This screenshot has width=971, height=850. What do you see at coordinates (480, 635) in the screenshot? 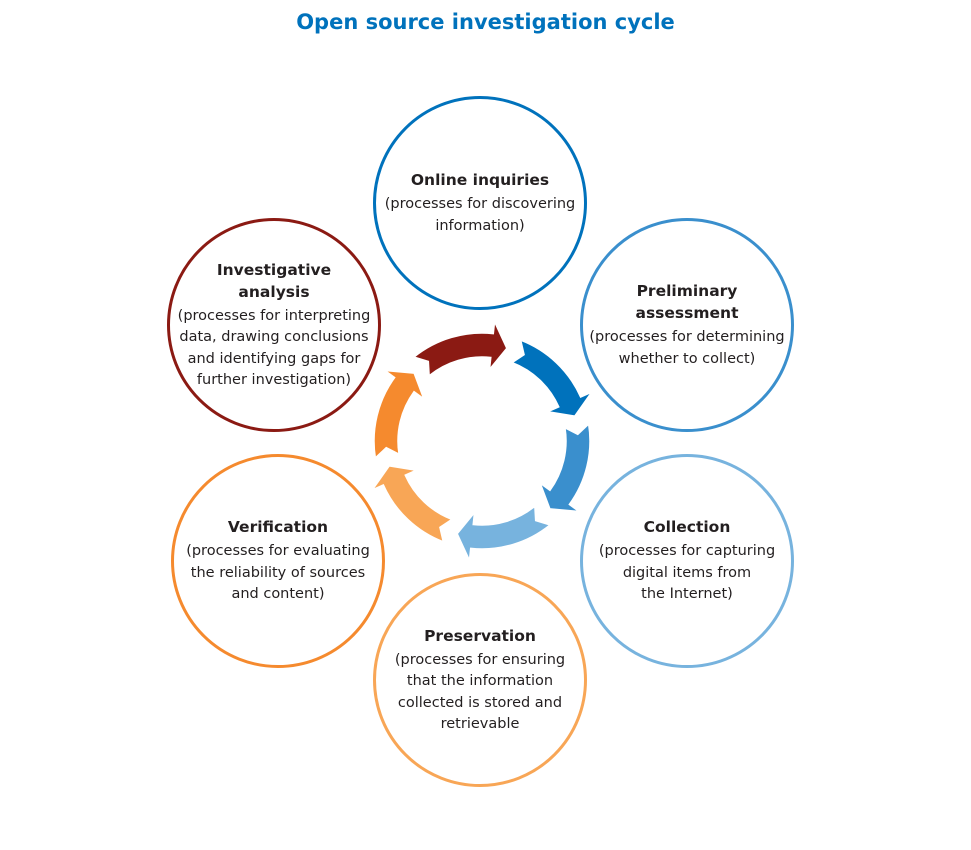
I see `node-heading: Preservation` at bounding box center [480, 635].